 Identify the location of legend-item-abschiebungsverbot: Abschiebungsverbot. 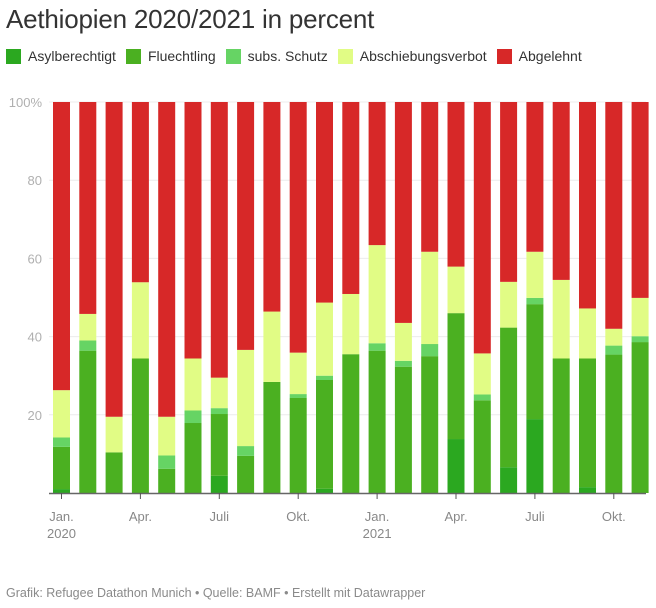
(412, 56).